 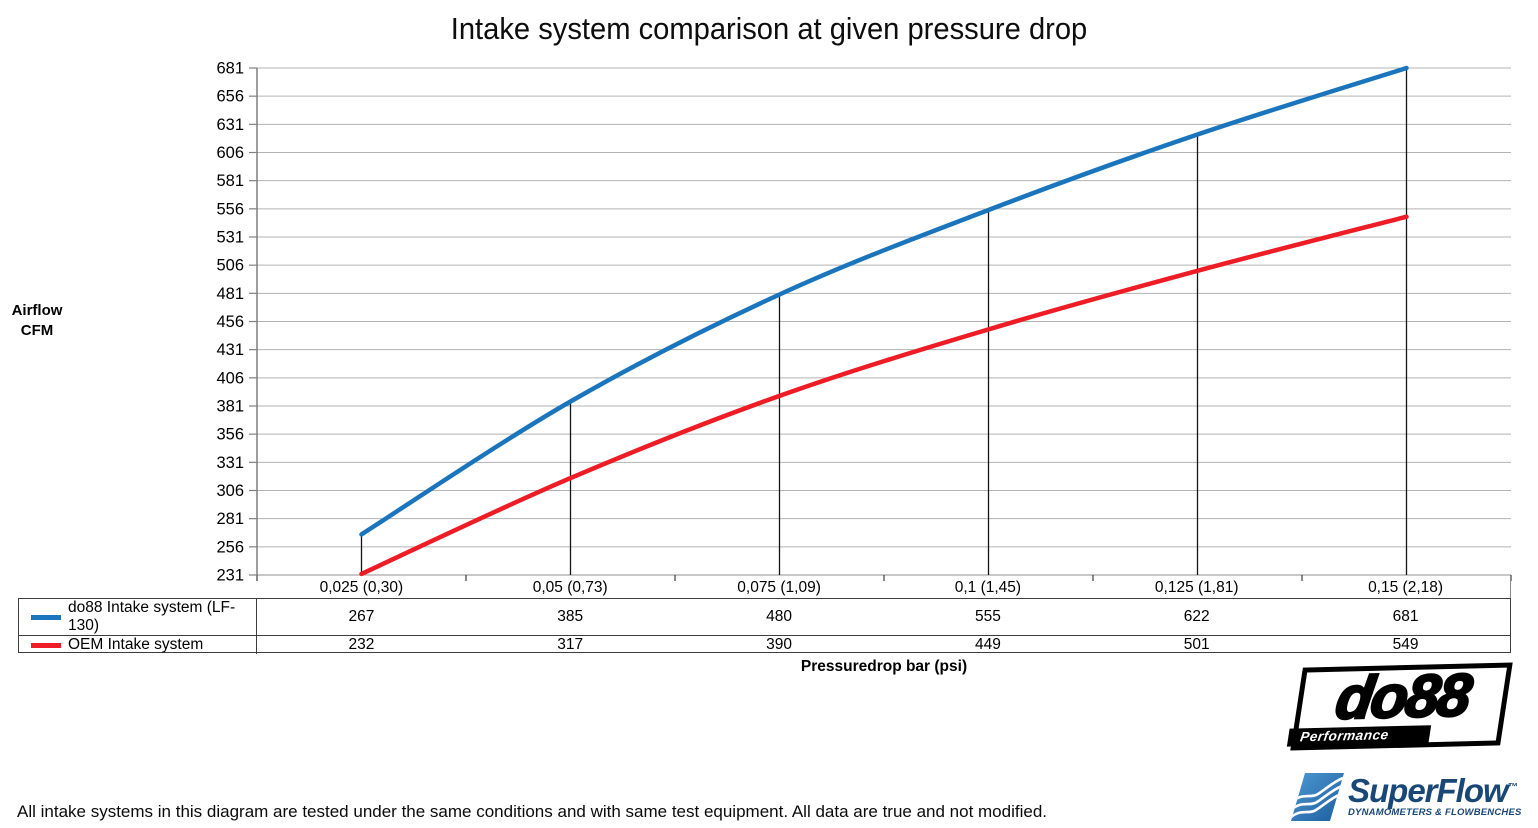 What do you see at coordinates (1405, 616) in the screenshot?
I see `table-cell: 681` at bounding box center [1405, 616].